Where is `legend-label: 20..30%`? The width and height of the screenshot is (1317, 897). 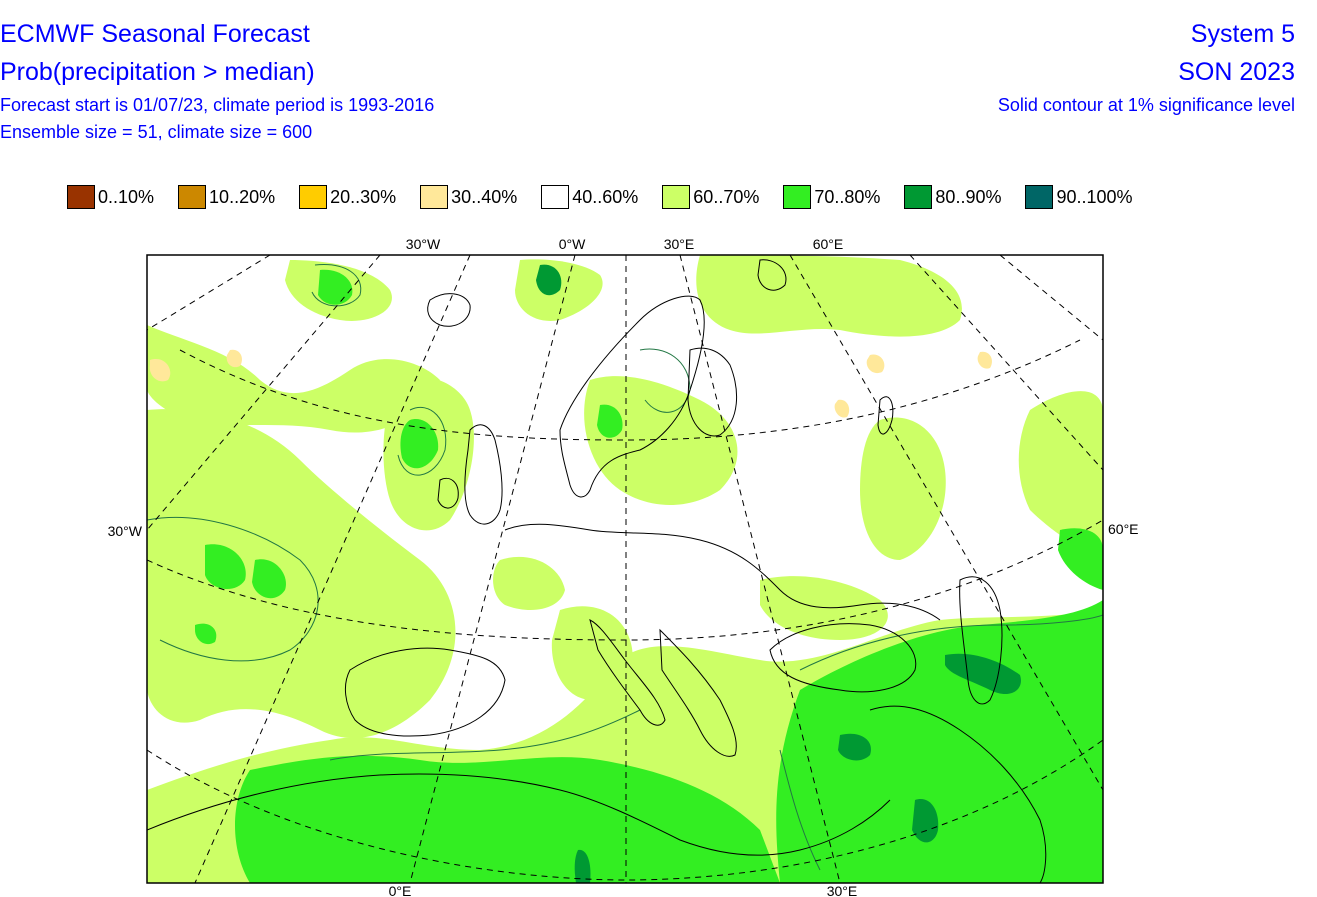
legend-label: 20..30% is located at coordinates (363, 196).